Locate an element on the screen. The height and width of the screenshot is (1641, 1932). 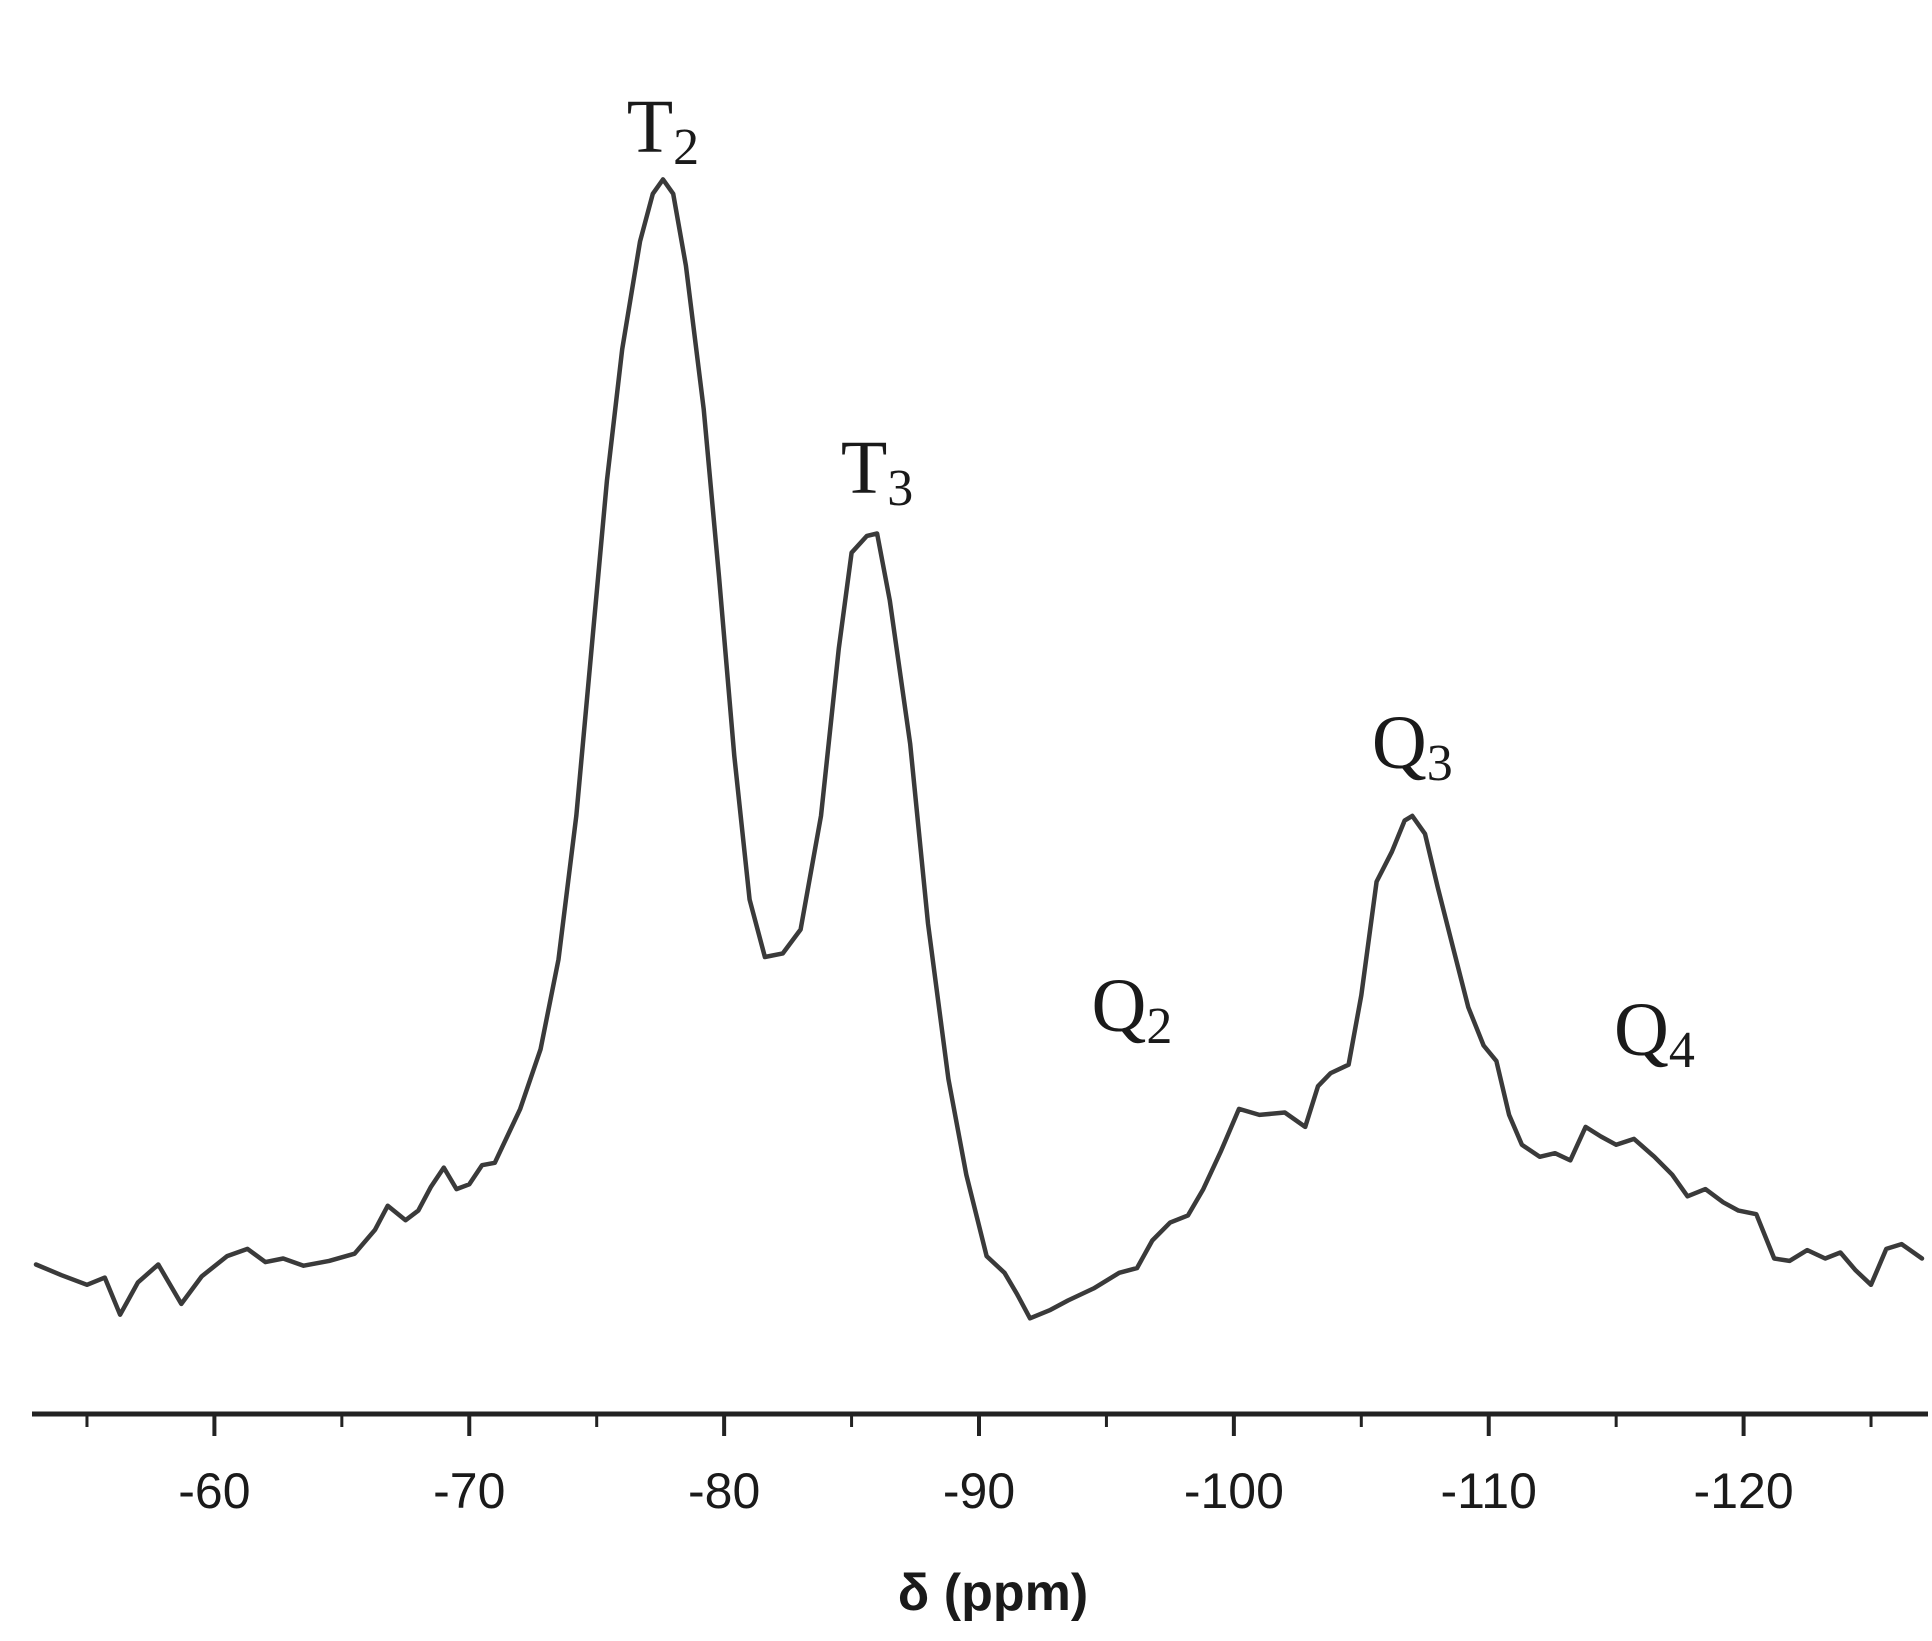
peak-label-q2: Q2 is located at coordinates (1131, 1009).